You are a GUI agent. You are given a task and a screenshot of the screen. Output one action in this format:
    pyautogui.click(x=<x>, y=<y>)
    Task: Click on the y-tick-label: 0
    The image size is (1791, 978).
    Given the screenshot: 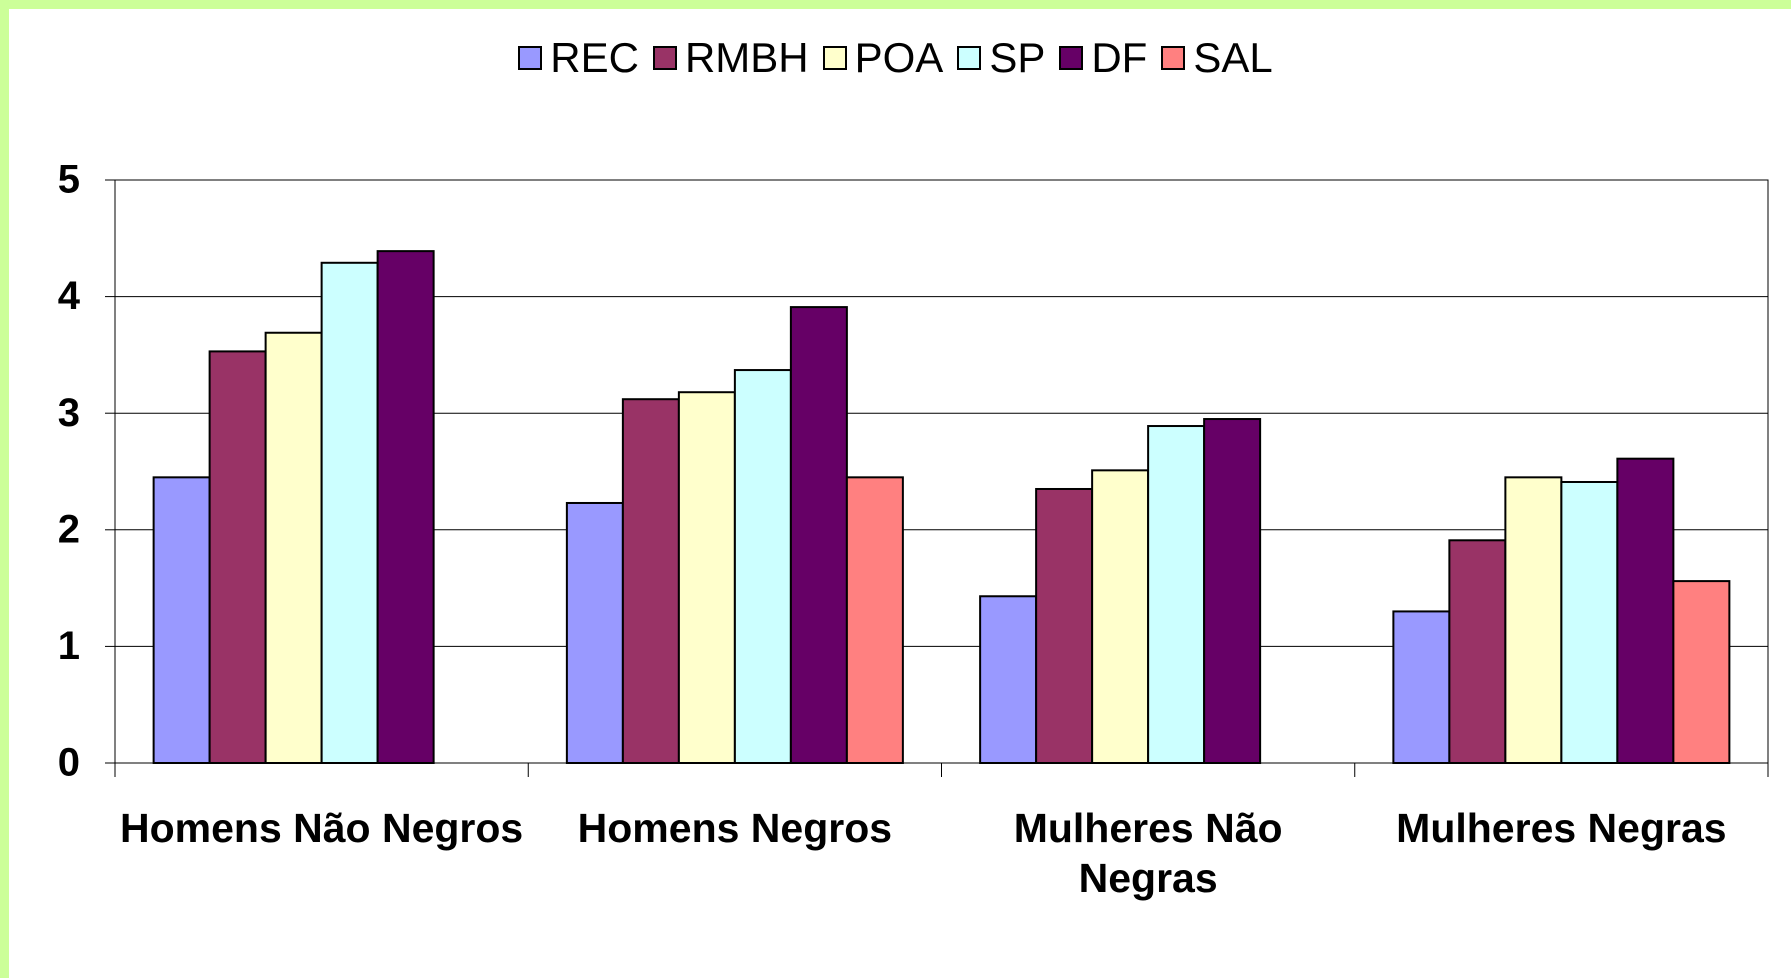 What is the action you would take?
    pyautogui.click(x=69, y=763)
    